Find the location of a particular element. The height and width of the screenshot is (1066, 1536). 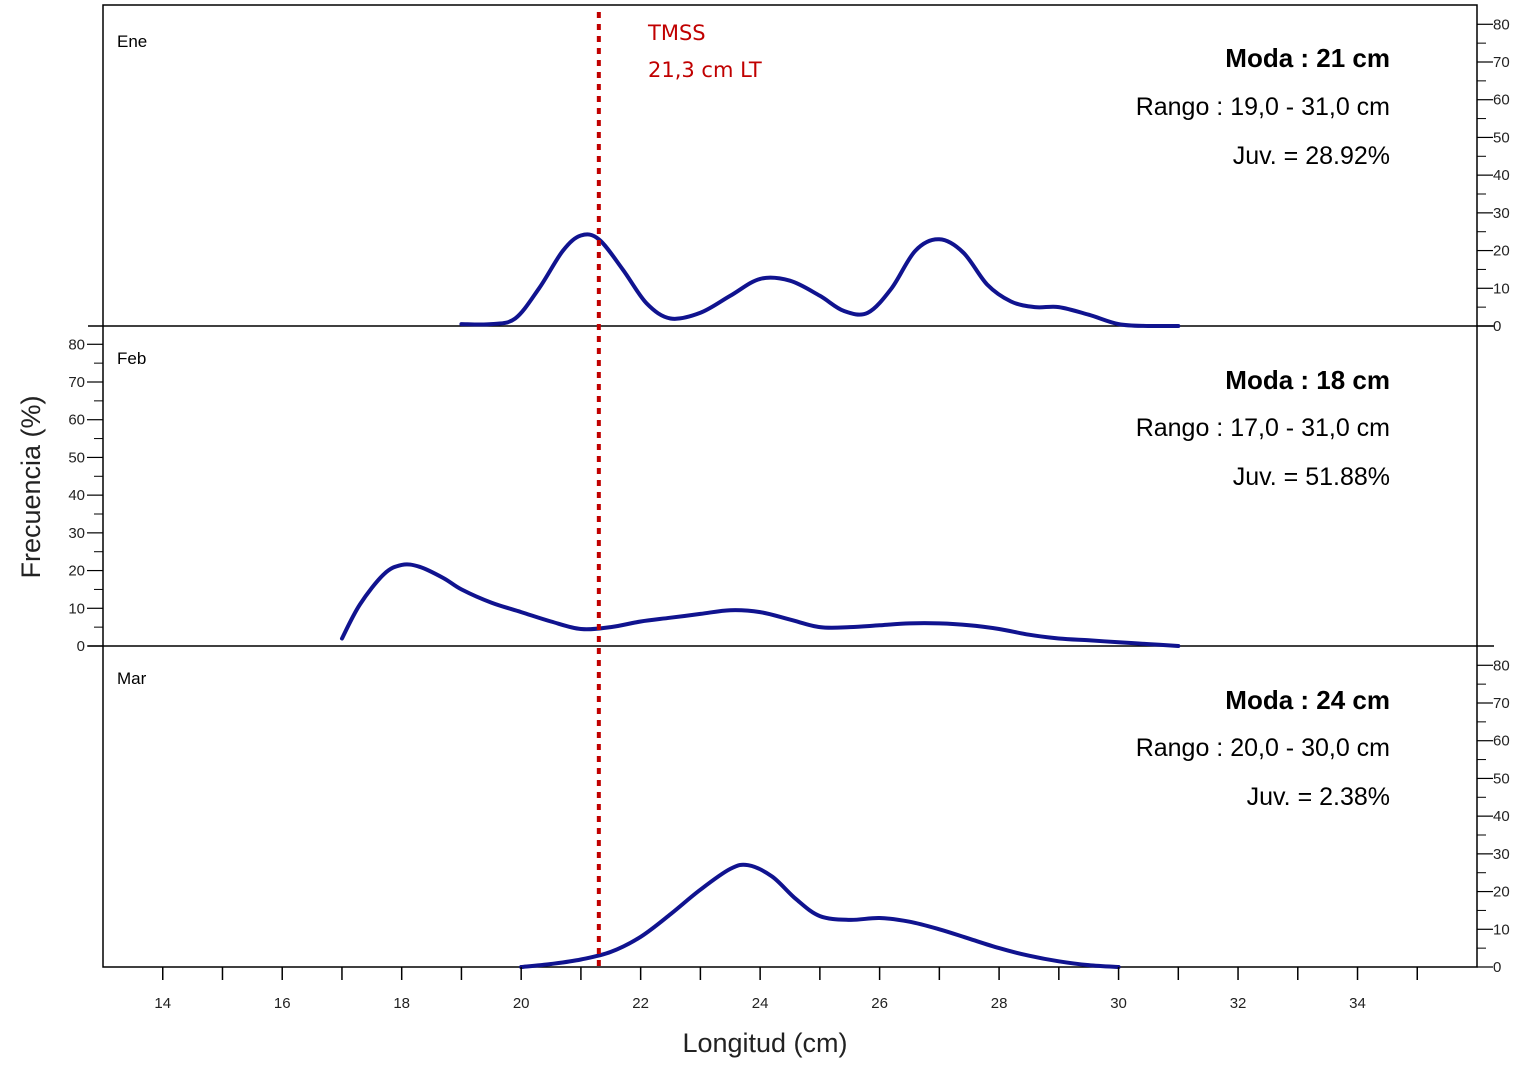

moda-text: Moda : 24 cm is located at coordinates (1307, 700).